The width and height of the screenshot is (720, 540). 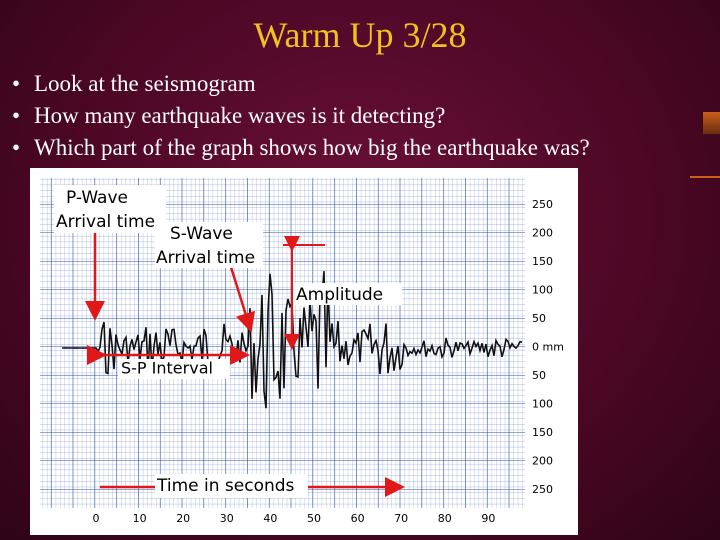 What do you see at coordinates (339, 295) in the screenshot?
I see `label: Amplitude` at bounding box center [339, 295].